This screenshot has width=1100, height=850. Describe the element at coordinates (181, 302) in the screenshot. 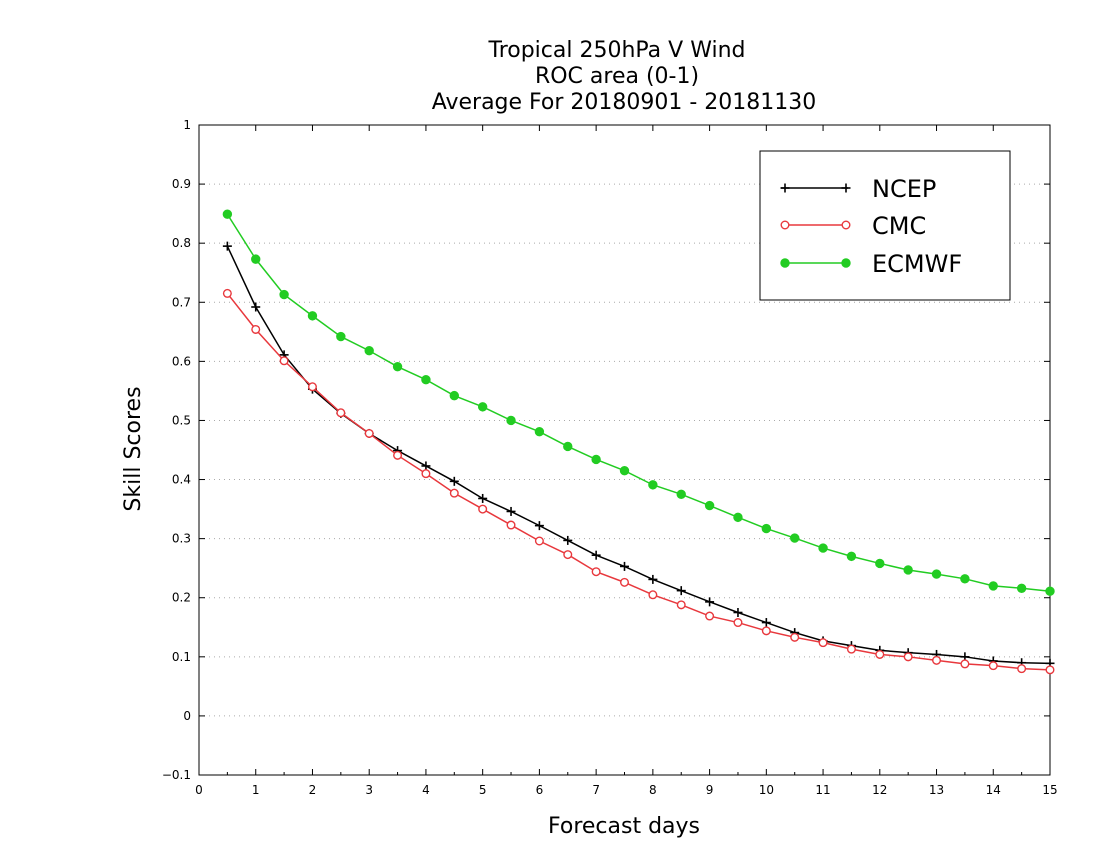

I see `y-tick-label: 0.7` at that location.